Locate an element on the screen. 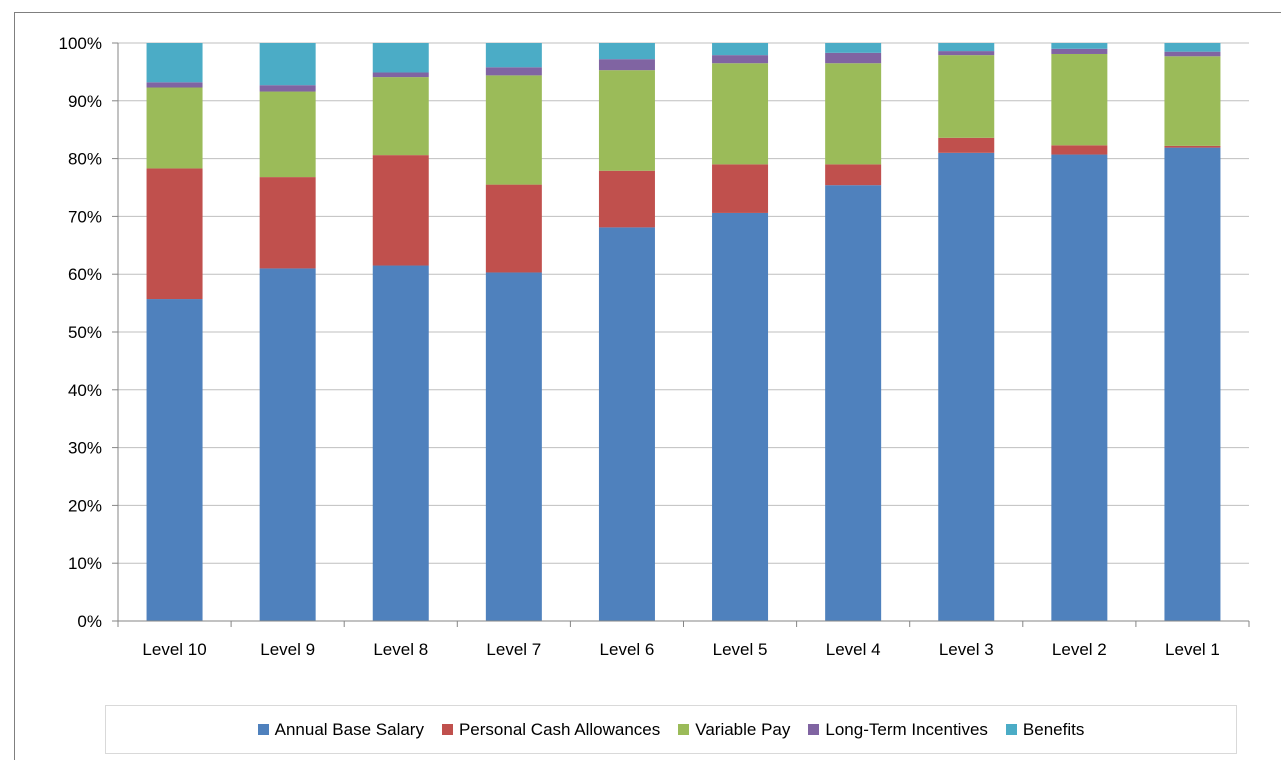 Image resolution: width=1285 pixels, height=763 pixels. legend-label: Variable Pay is located at coordinates (743, 729).